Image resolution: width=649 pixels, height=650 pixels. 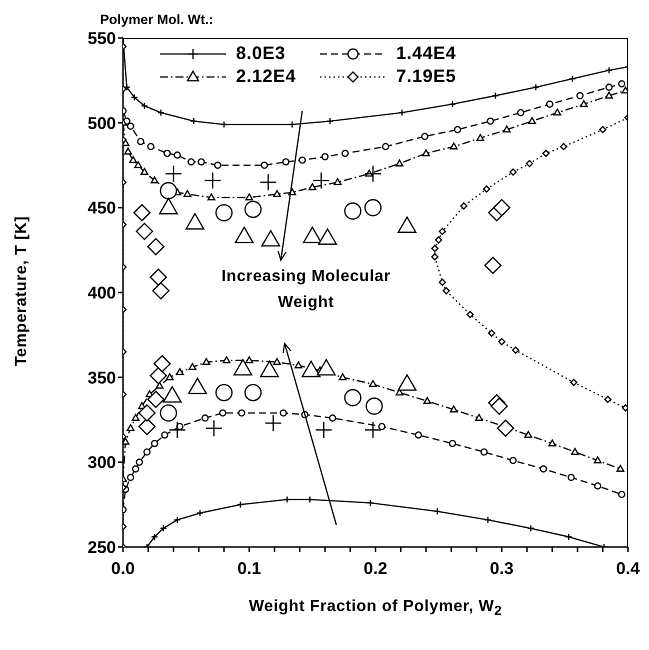 I want to click on x-tick-label: 0.1, so click(x=249, y=568).